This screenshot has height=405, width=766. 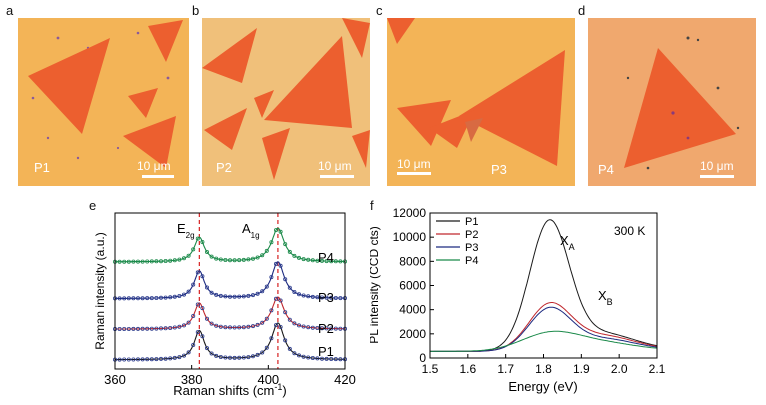 What do you see at coordinates (412, 286) in the screenshot?
I see `pl-y-tick-label: 6000` at bounding box center [412, 286].